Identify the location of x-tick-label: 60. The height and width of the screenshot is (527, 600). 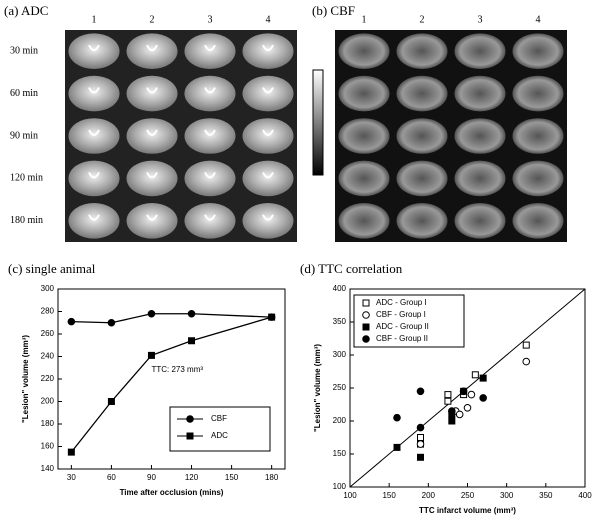
(111, 477).